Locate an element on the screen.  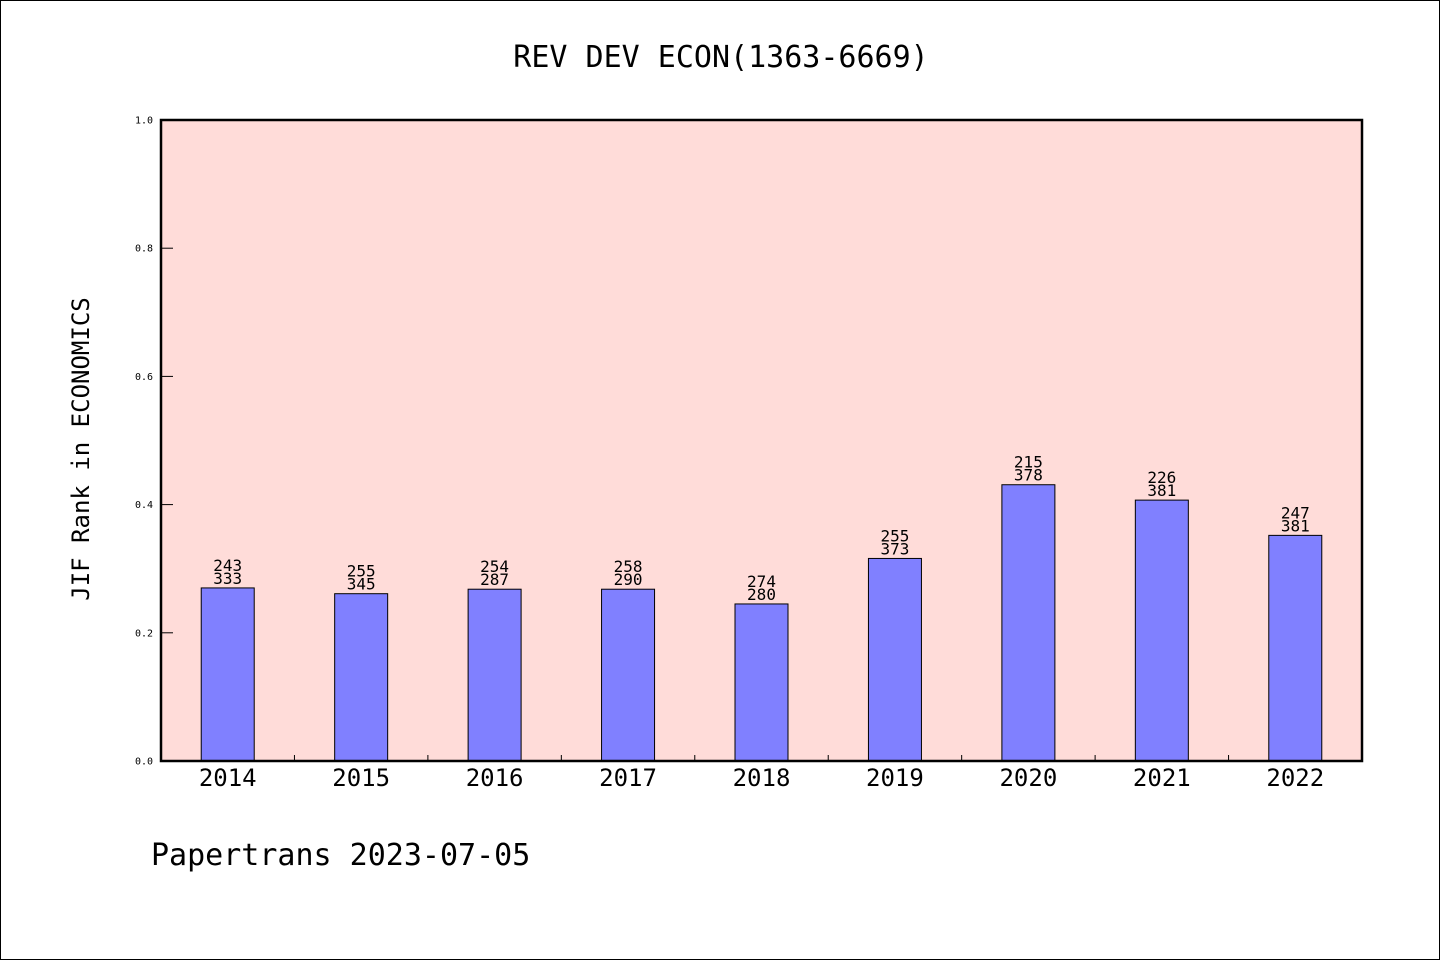
y-tick-label: 0.8 is located at coordinates (144, 249).